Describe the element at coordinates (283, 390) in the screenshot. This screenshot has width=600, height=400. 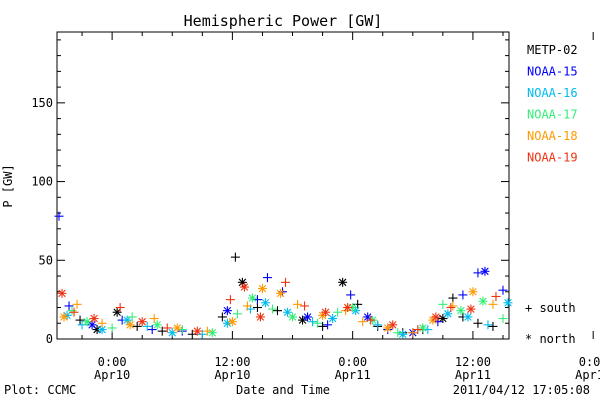
I see `x-axis-label: Date and Time` at that location.